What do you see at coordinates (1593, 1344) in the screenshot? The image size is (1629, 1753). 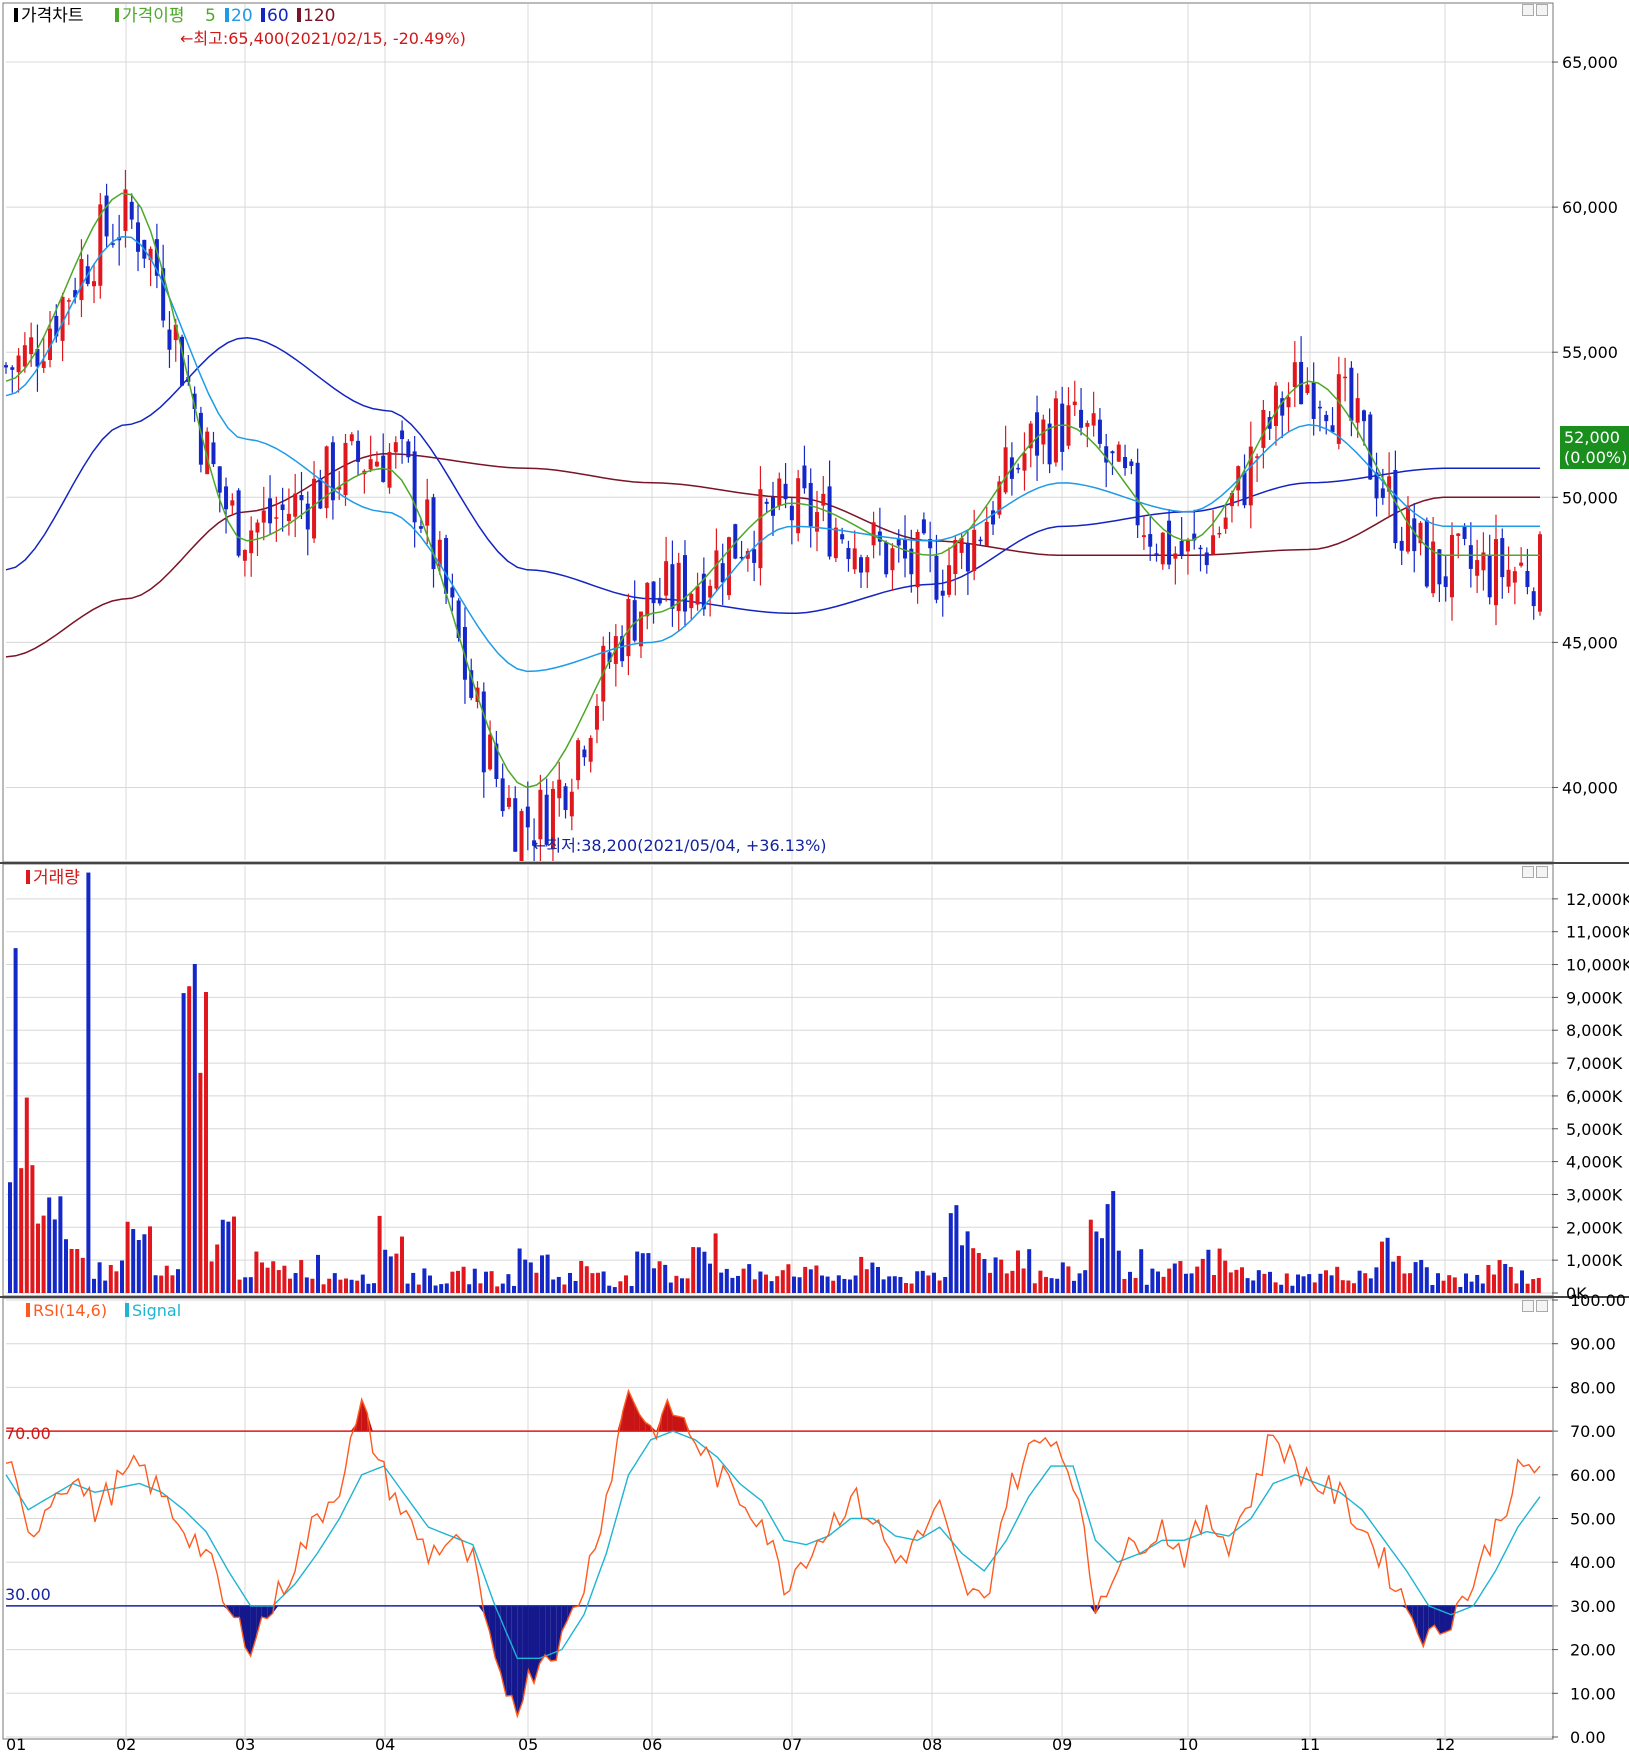 I see `rsi-tick-label: 90.00` at bounding box center [1593, 1344].